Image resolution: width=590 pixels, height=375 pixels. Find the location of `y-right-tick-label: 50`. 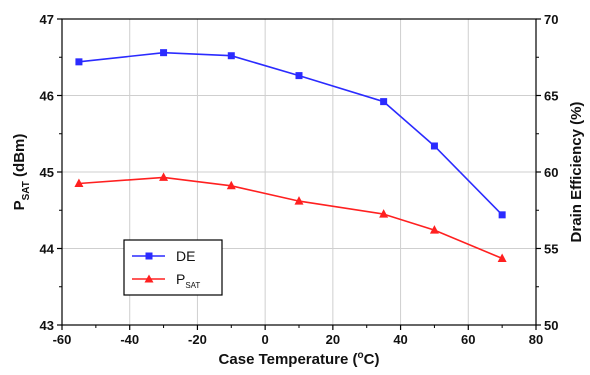

y-right-tick-label: 50 is located at coordinates (551, 325).